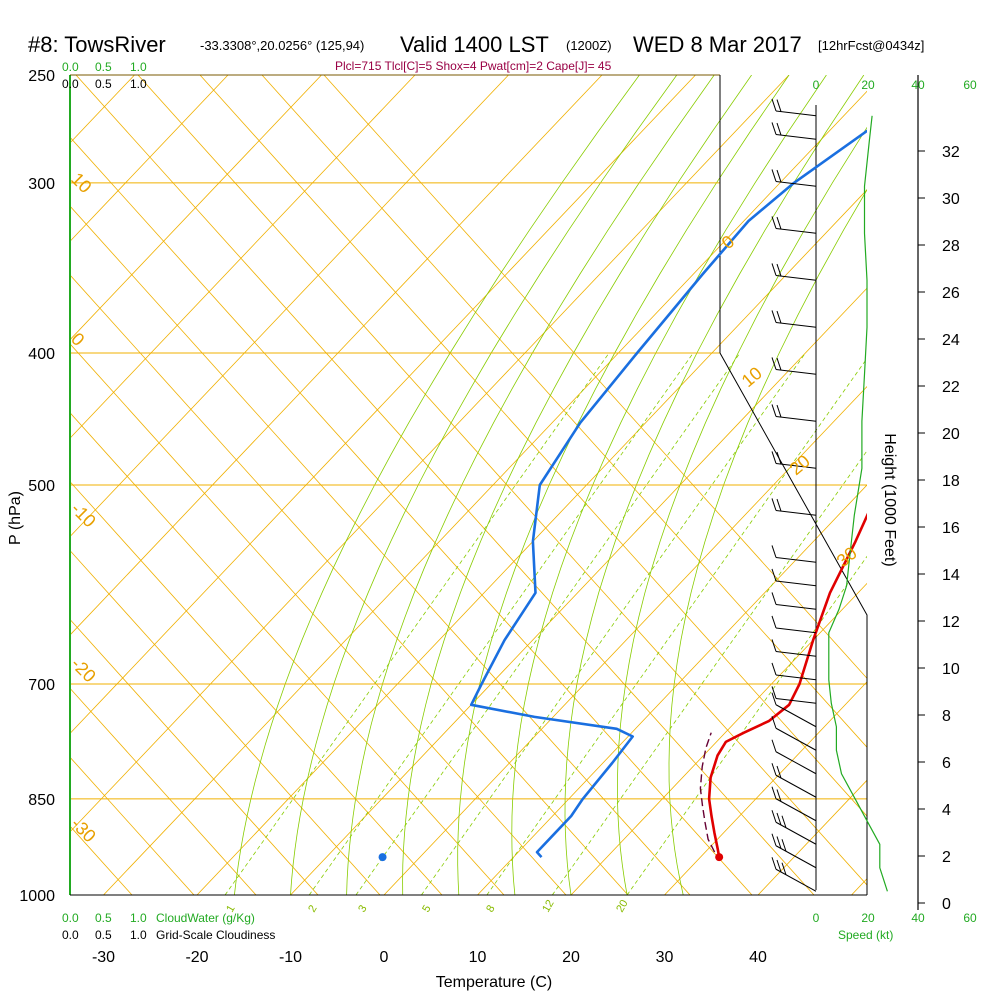 Image resolution: width=1000 pixels, height=1000 pixels. What do you see at coordinates (800, 465) in the screenshot?
I see `dry-adiabat-label: 20` at bounding box center [800, 465].